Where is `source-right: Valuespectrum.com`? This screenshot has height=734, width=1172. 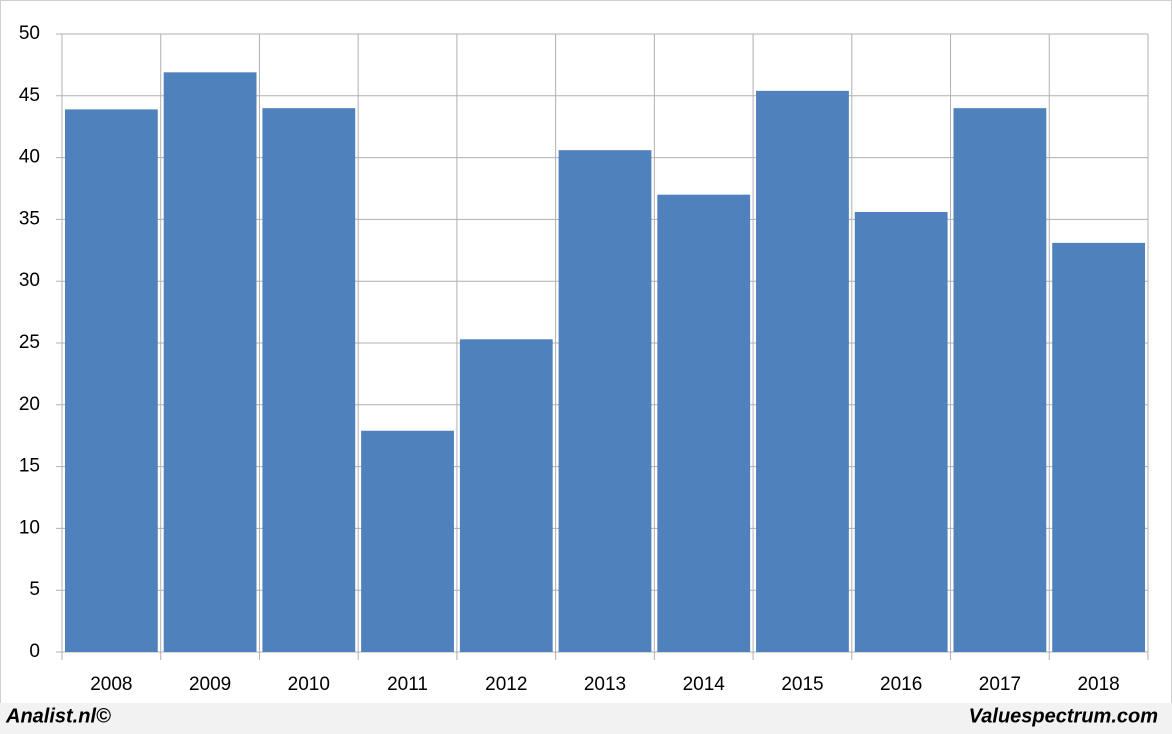 source-right: Valuespectrum.com is located at coordinates (1063, 716).